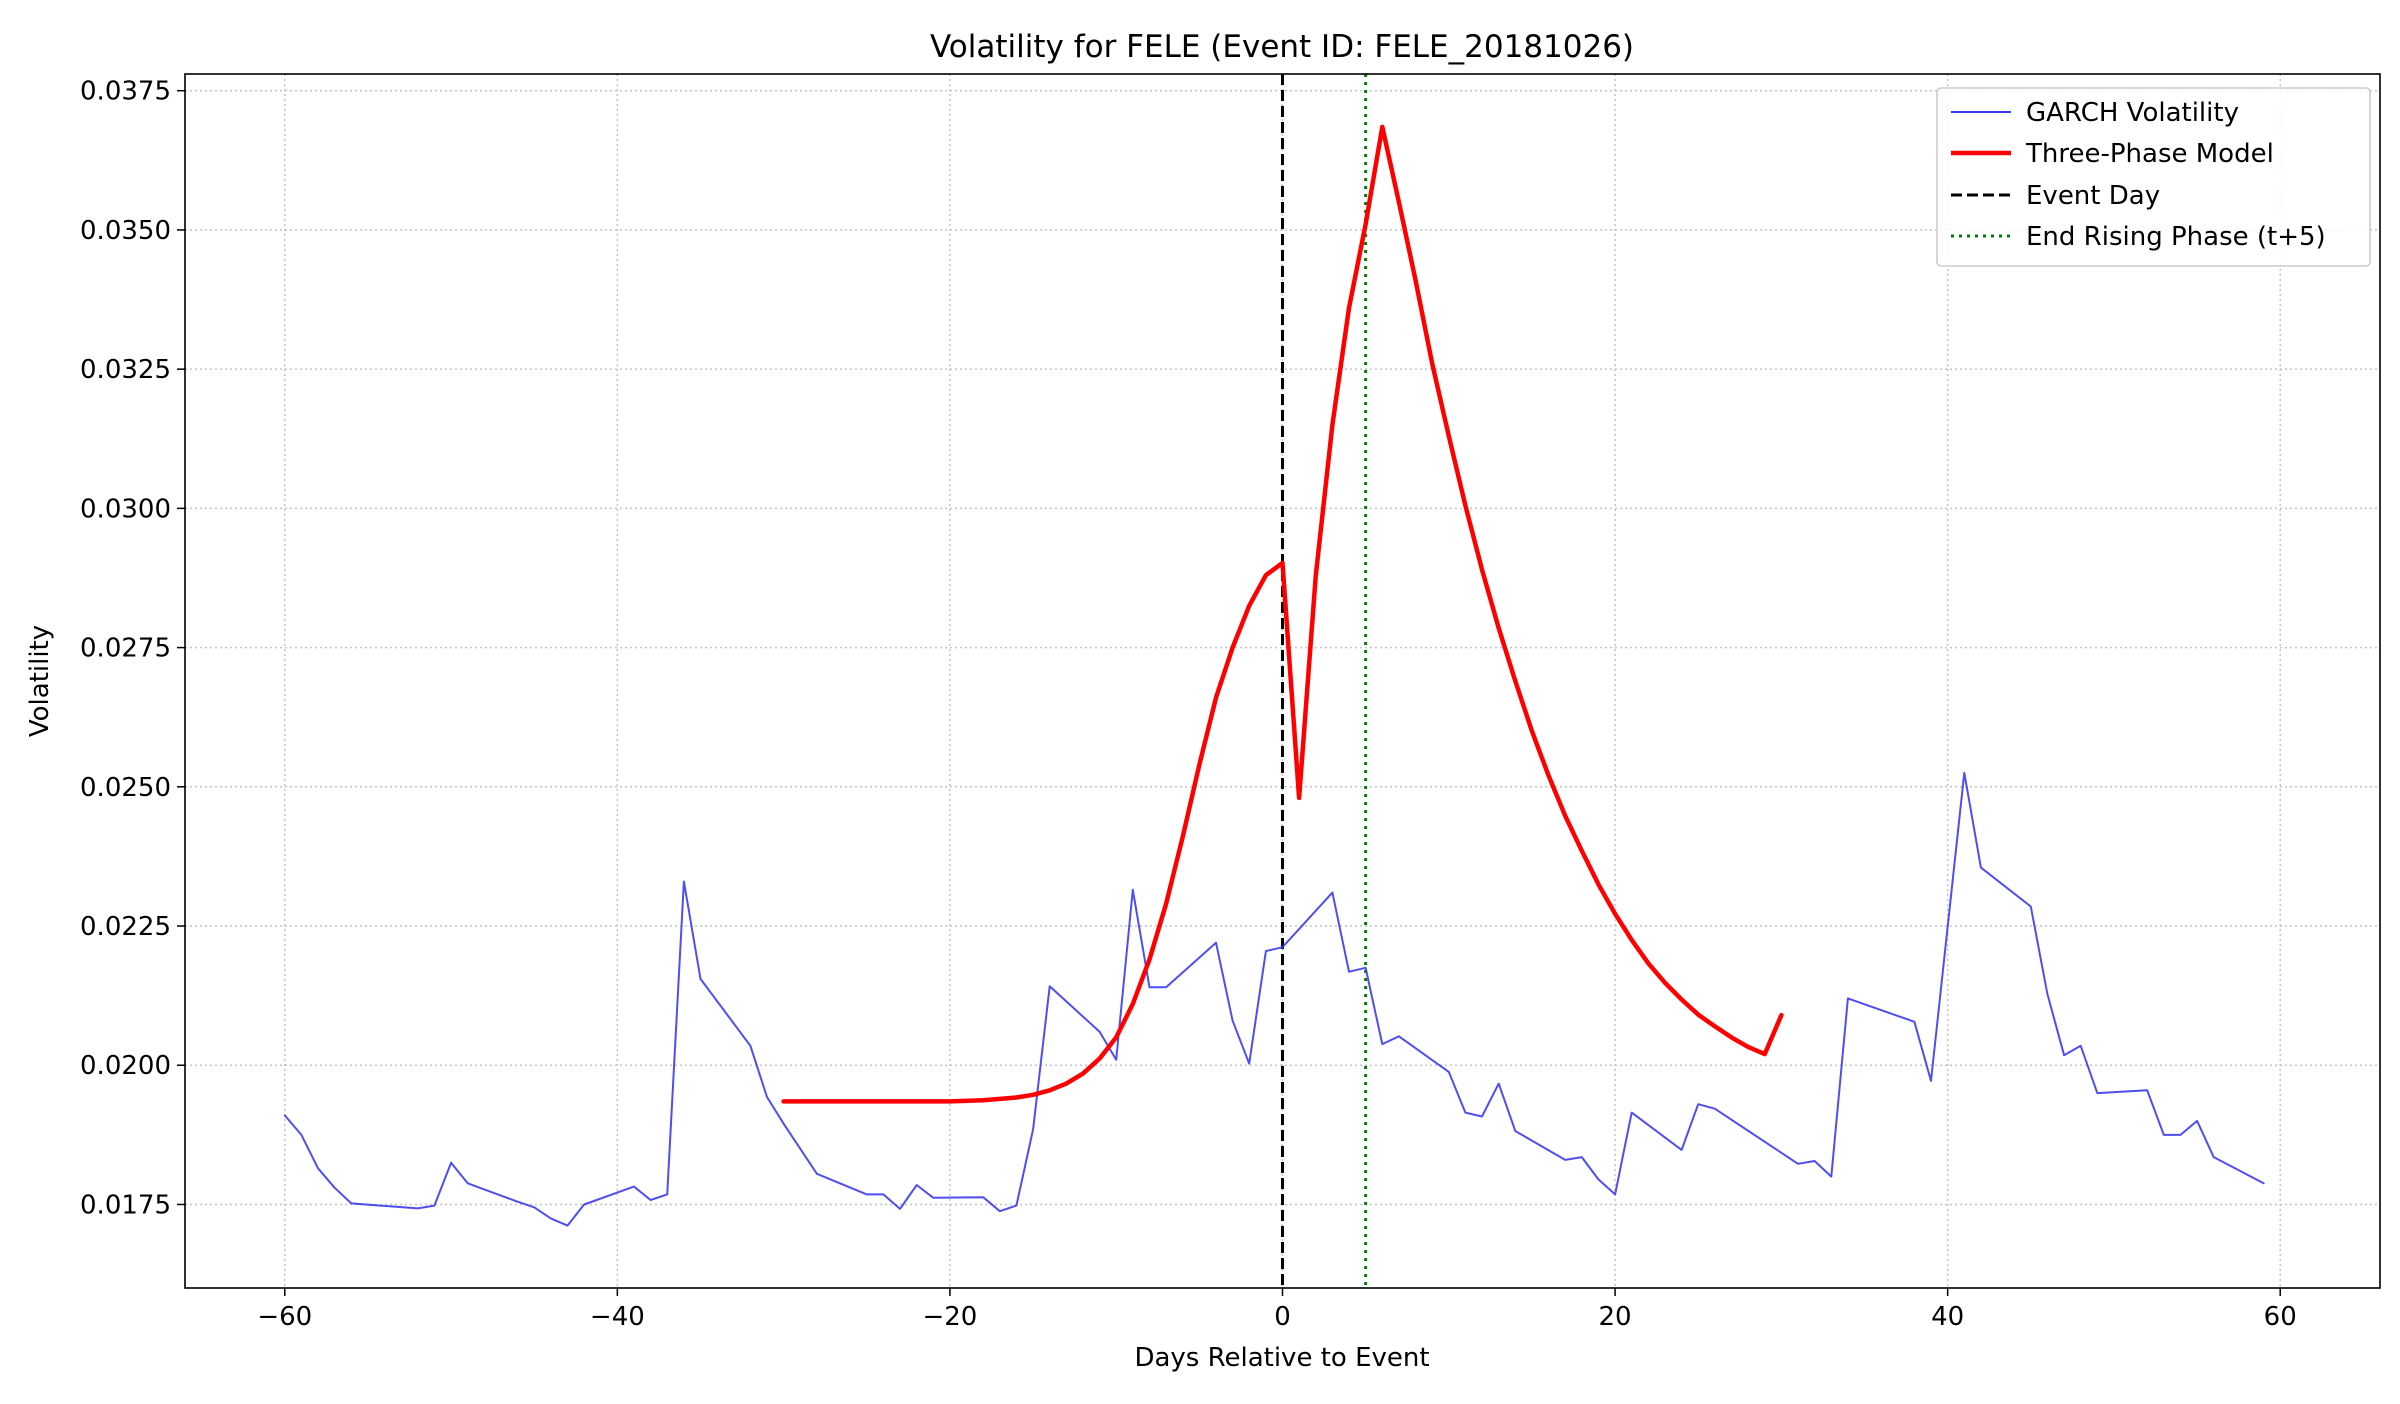  I want to click on x-tick-label: 0, so click(1282, 1317).